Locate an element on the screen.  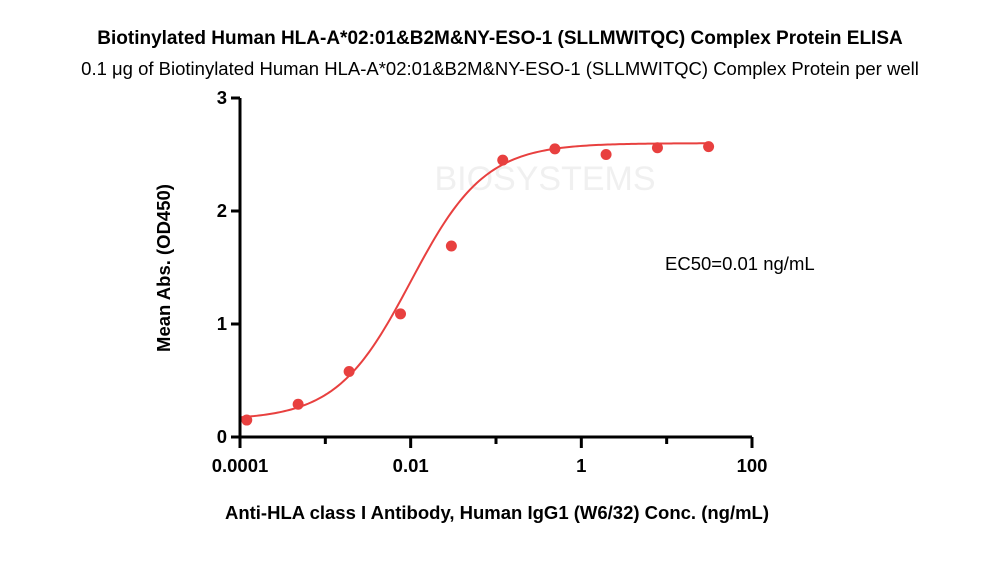
x-tick-label: 0.01 is located at coordinates (411, 465).